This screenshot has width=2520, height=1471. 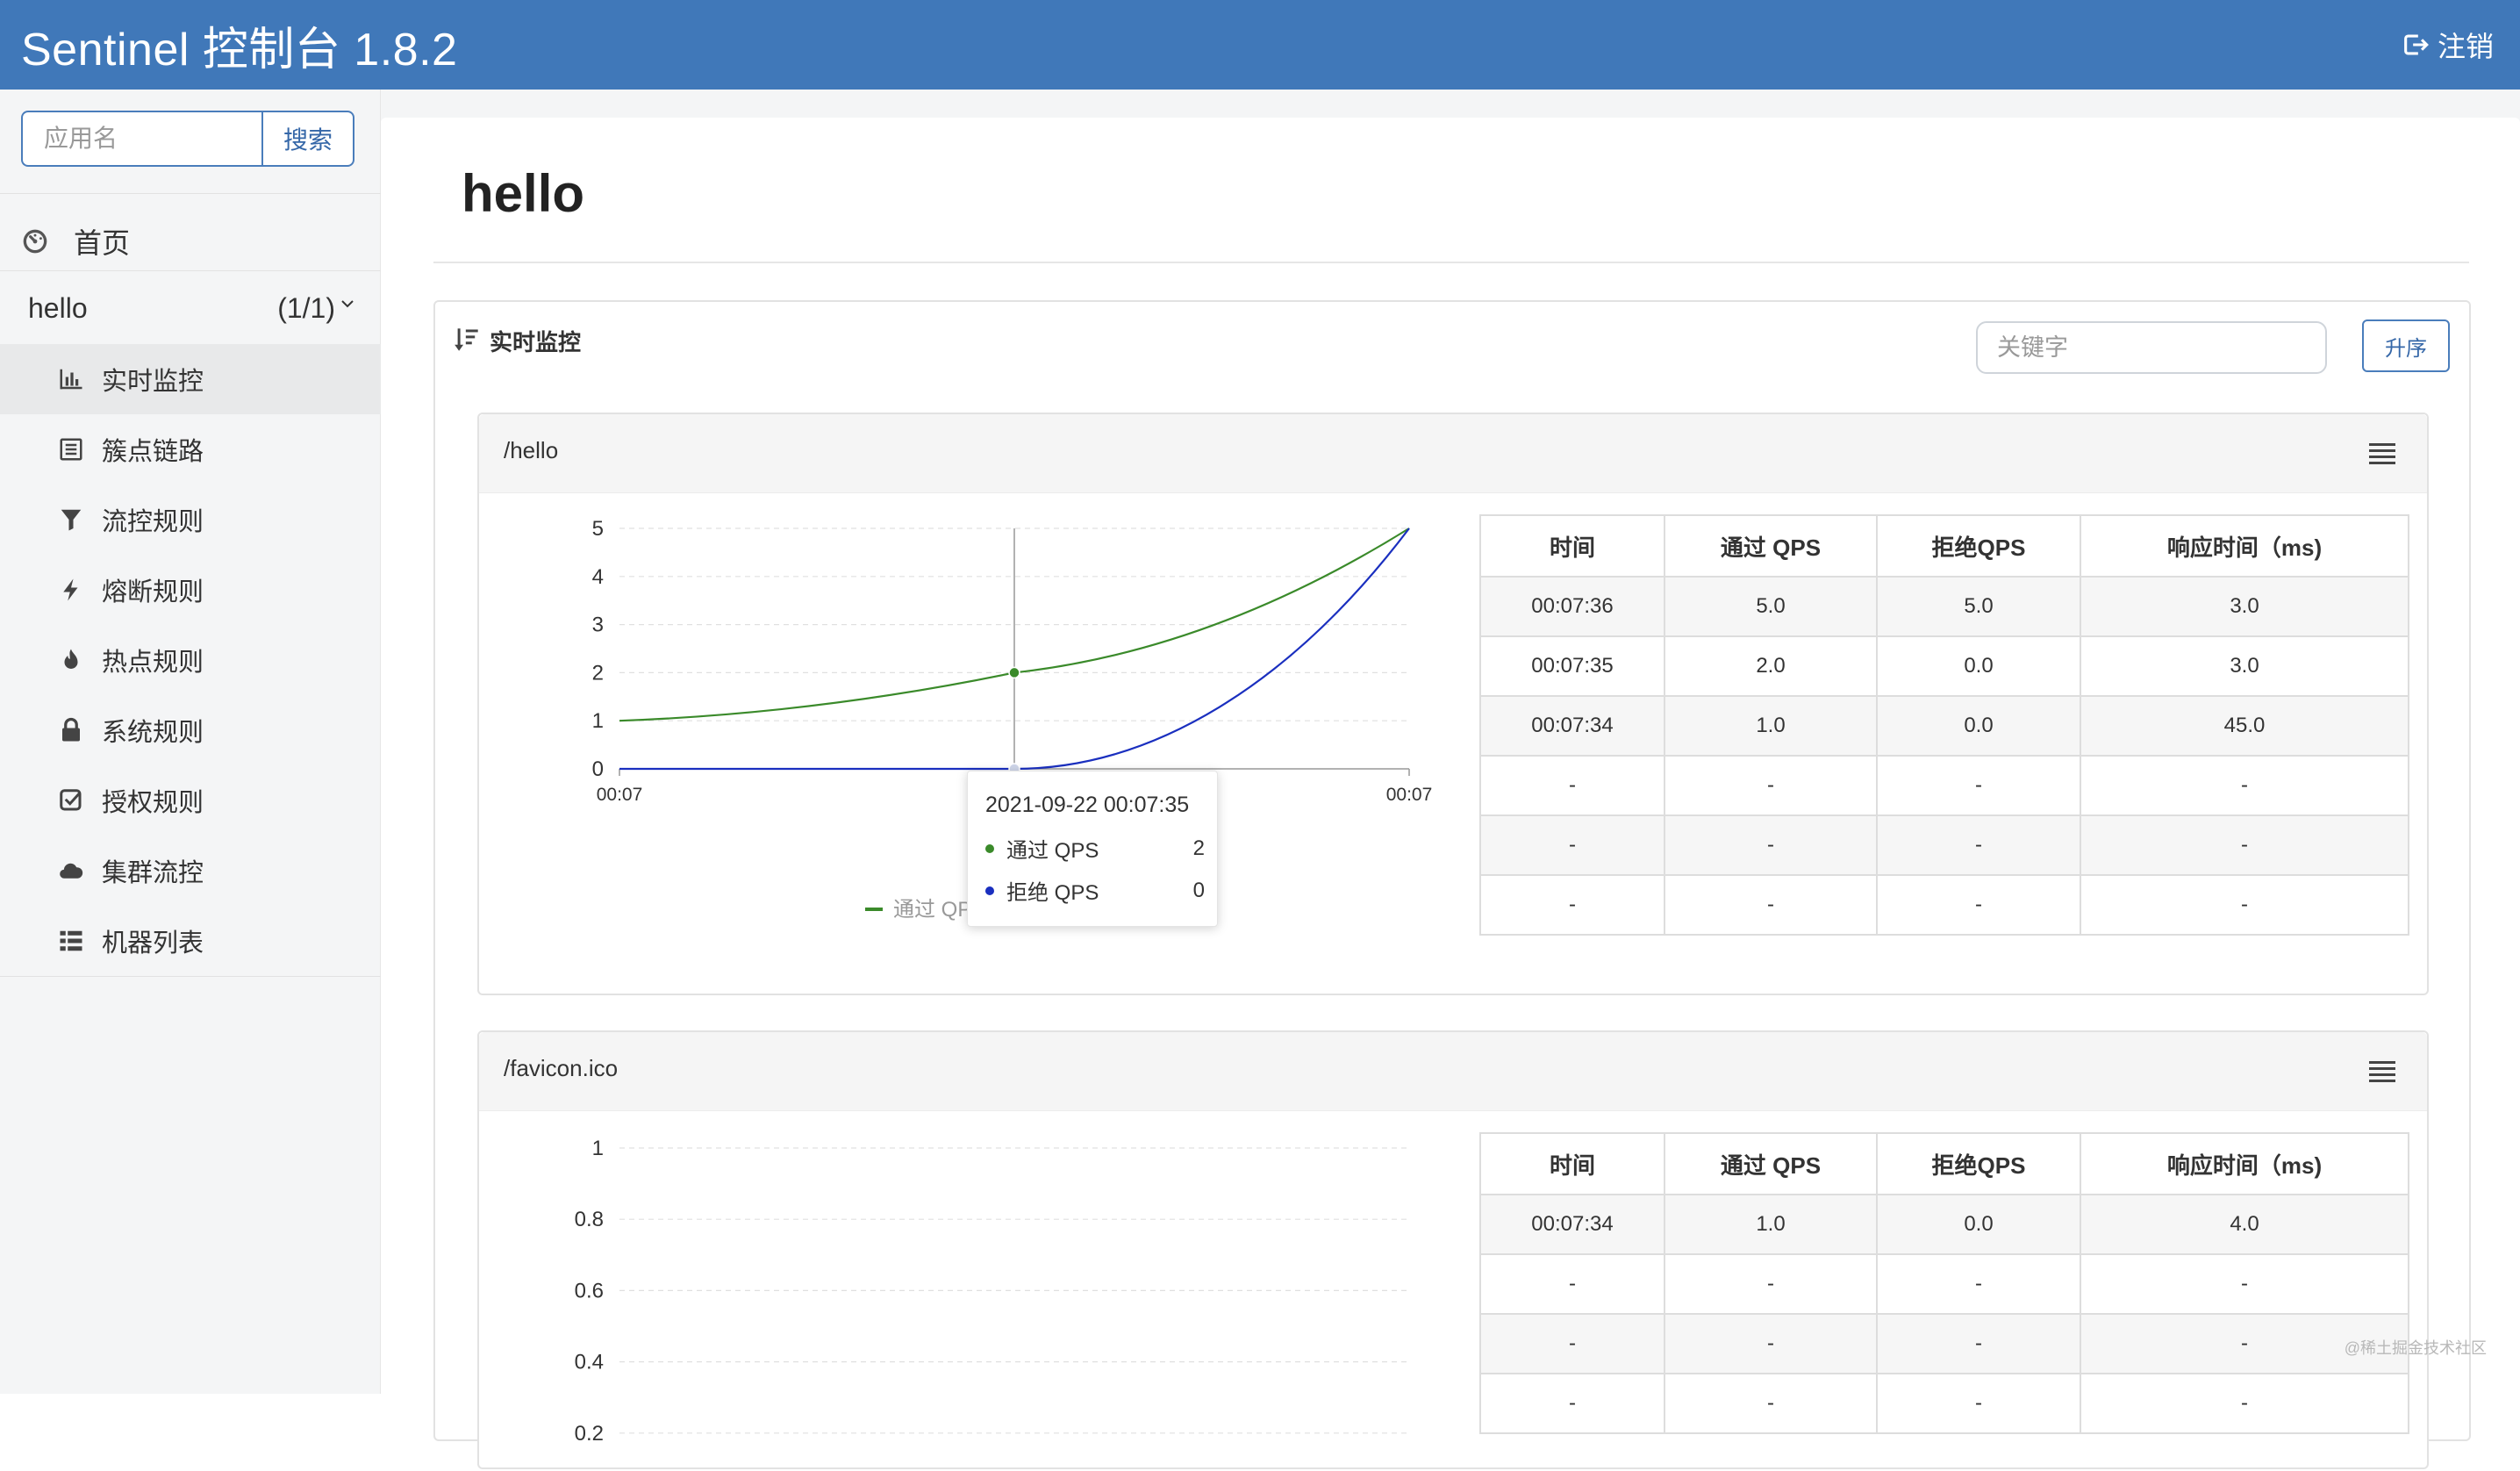 I want to click on sidebar-item-machine-list: 机器列表, so click(x=190, y=941).